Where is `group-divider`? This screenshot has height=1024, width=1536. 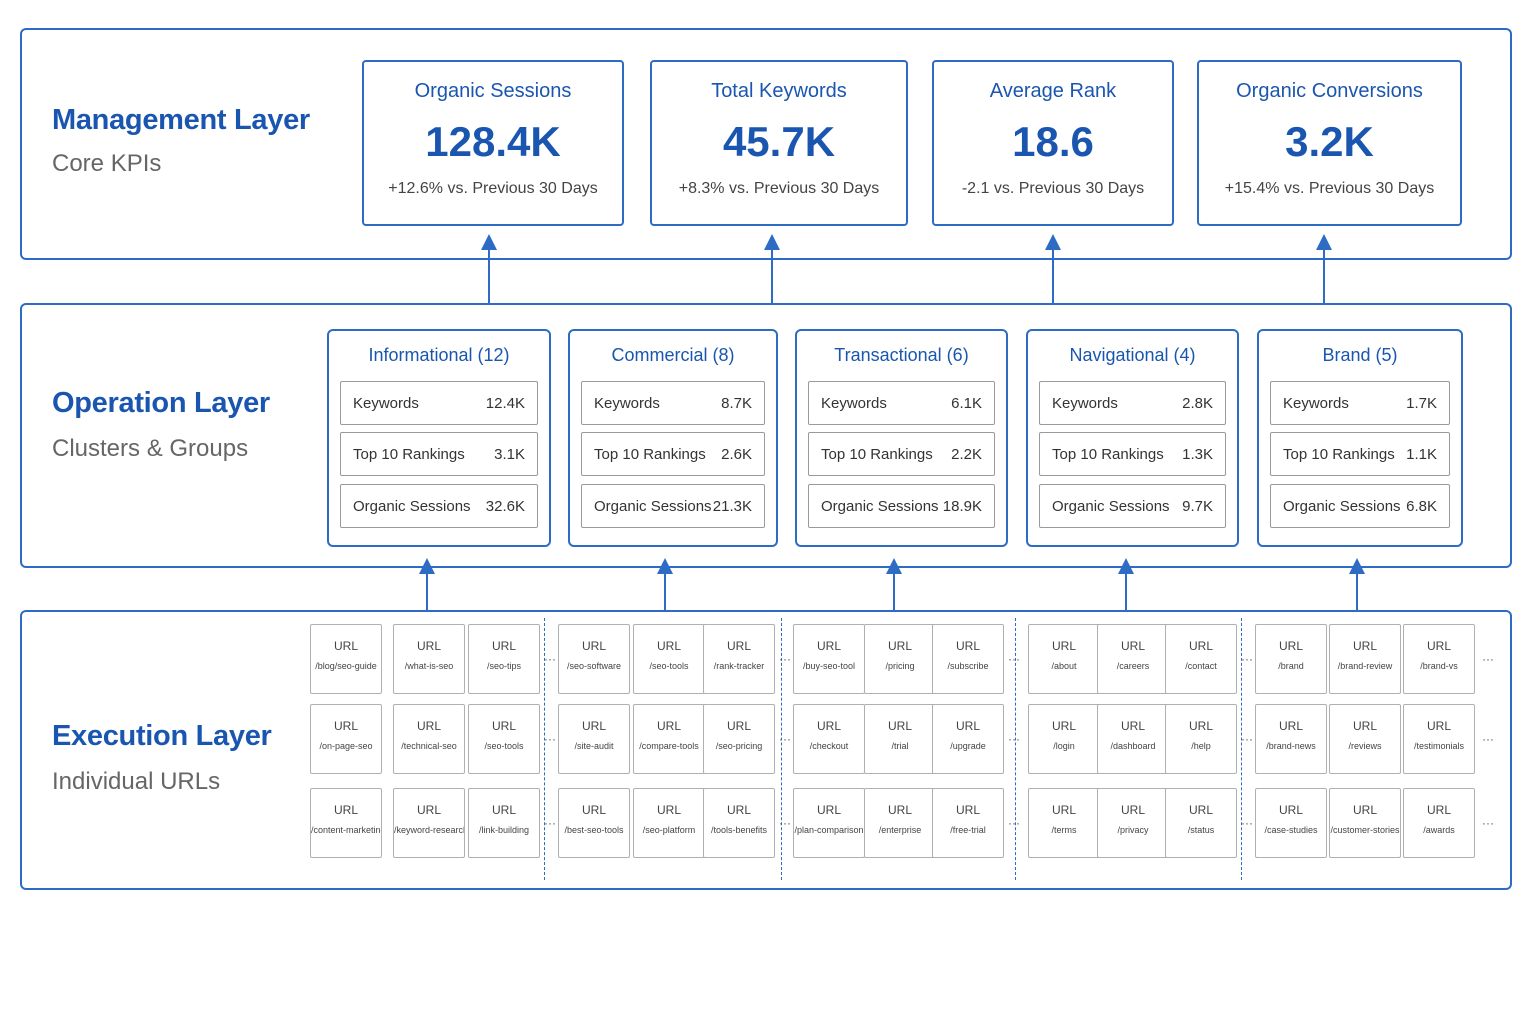
group-divider is located at coordinates (781, 749).